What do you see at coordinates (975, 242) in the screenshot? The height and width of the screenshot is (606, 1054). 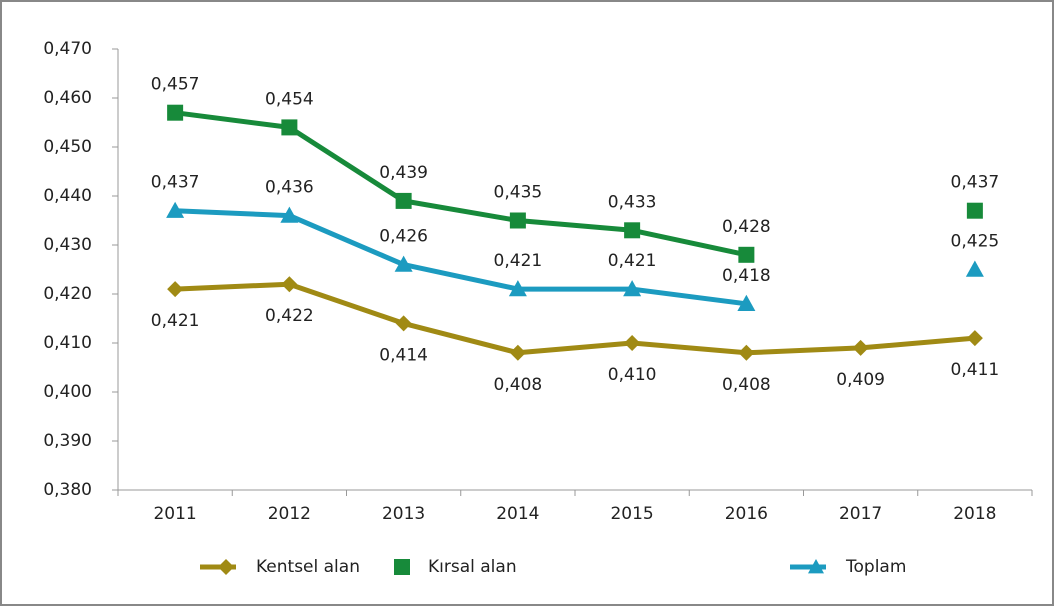 I see `data-label: 0,425` at bounding box center [975, 242].